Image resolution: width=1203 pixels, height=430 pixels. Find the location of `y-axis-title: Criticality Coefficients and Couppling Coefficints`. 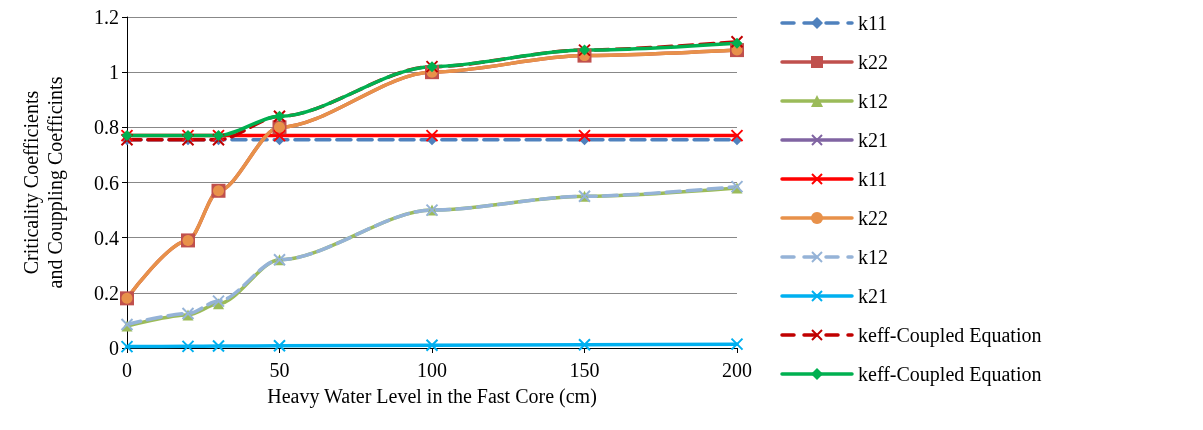

y-axis-title: Criticality Coefficients and Couppling Coefficints is located at coordinates (43, 182).